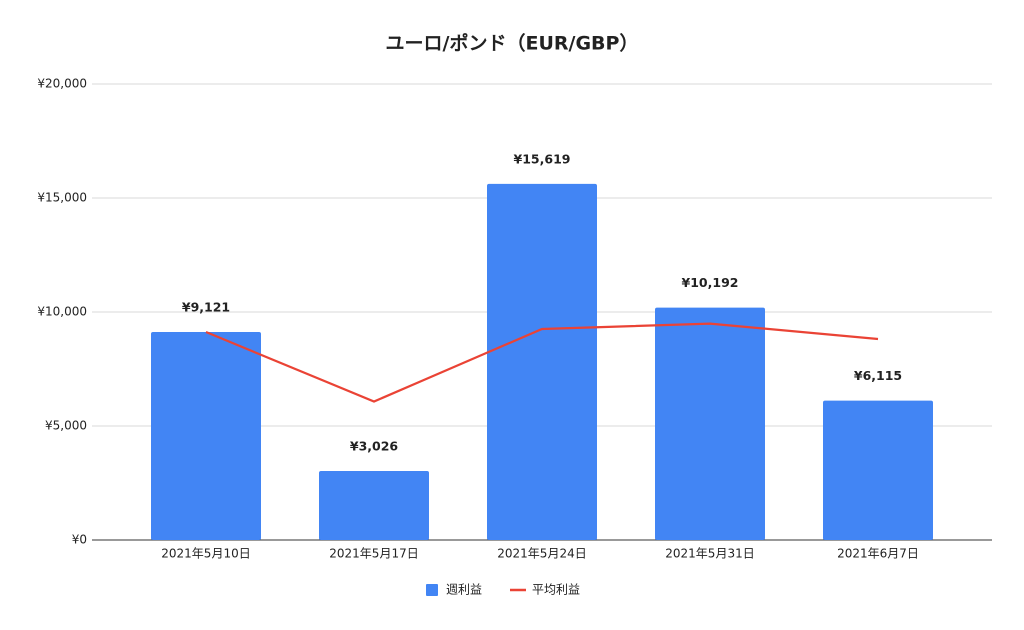  I want to click on legend-swatch, so click(432, 590).